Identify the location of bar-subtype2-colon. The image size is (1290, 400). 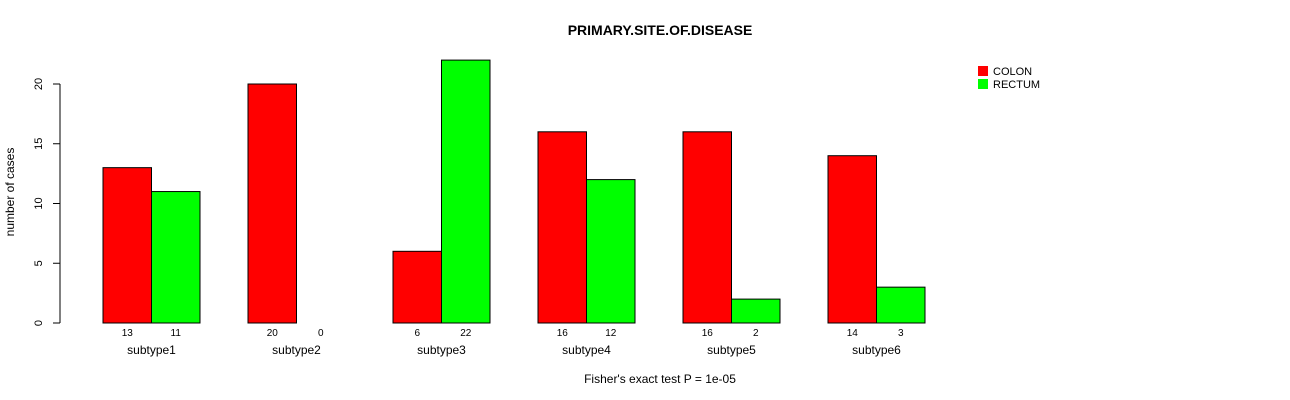
(272, 203).